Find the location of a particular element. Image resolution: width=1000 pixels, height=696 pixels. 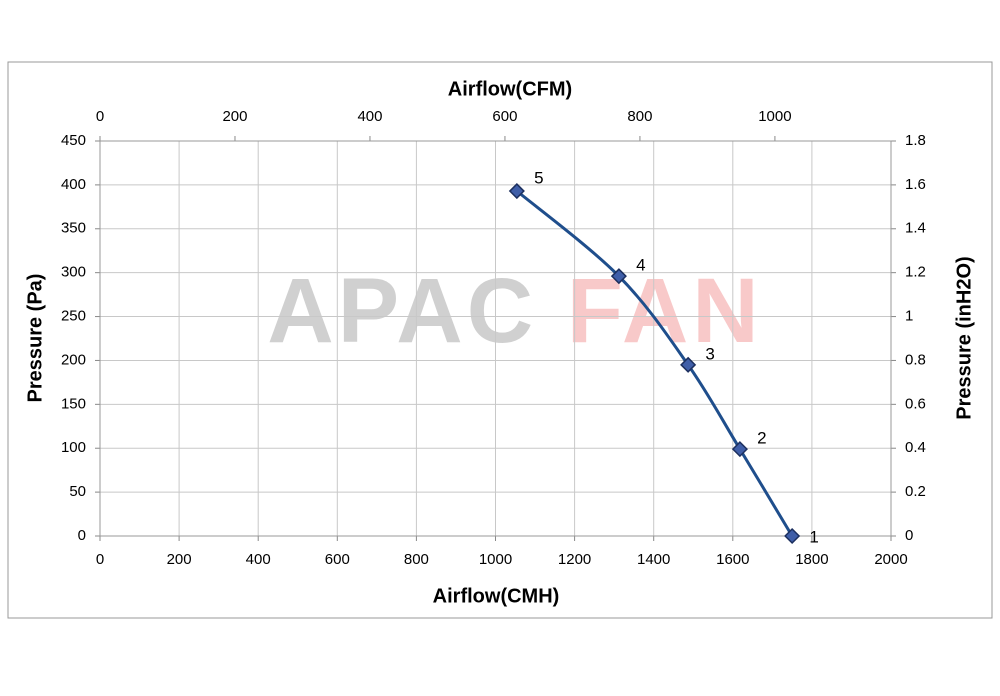

y-tick-label: 0 is located at coordinates (82, 535).